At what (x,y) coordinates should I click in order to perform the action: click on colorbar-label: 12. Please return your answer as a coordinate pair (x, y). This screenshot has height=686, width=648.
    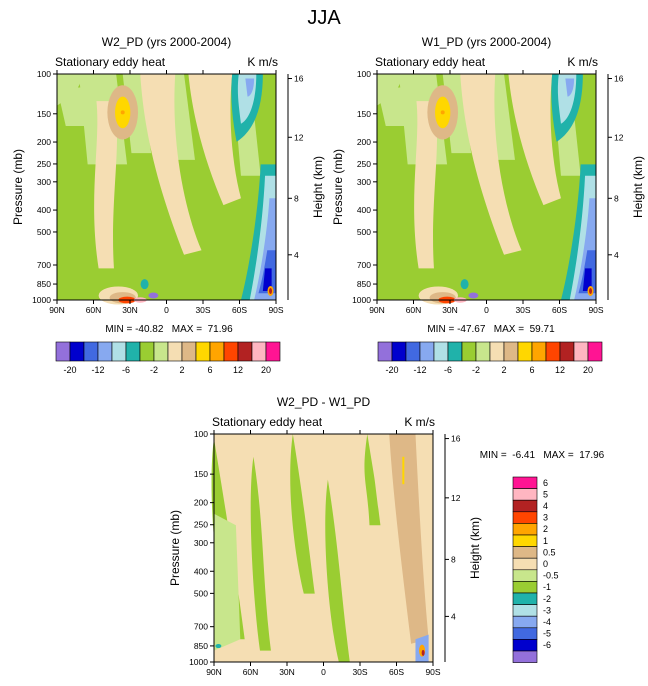
    Looking at the image, I should click on (238, 370).